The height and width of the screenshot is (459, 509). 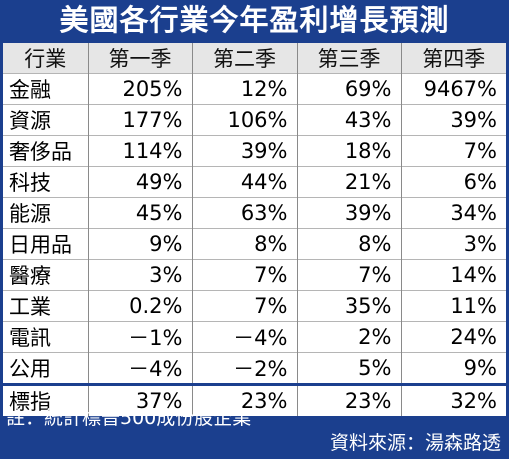 What do you see at coordinates (348, 151) in the screenshot?
I see `cell-q3: 18%` at bounding box center [348, 151].